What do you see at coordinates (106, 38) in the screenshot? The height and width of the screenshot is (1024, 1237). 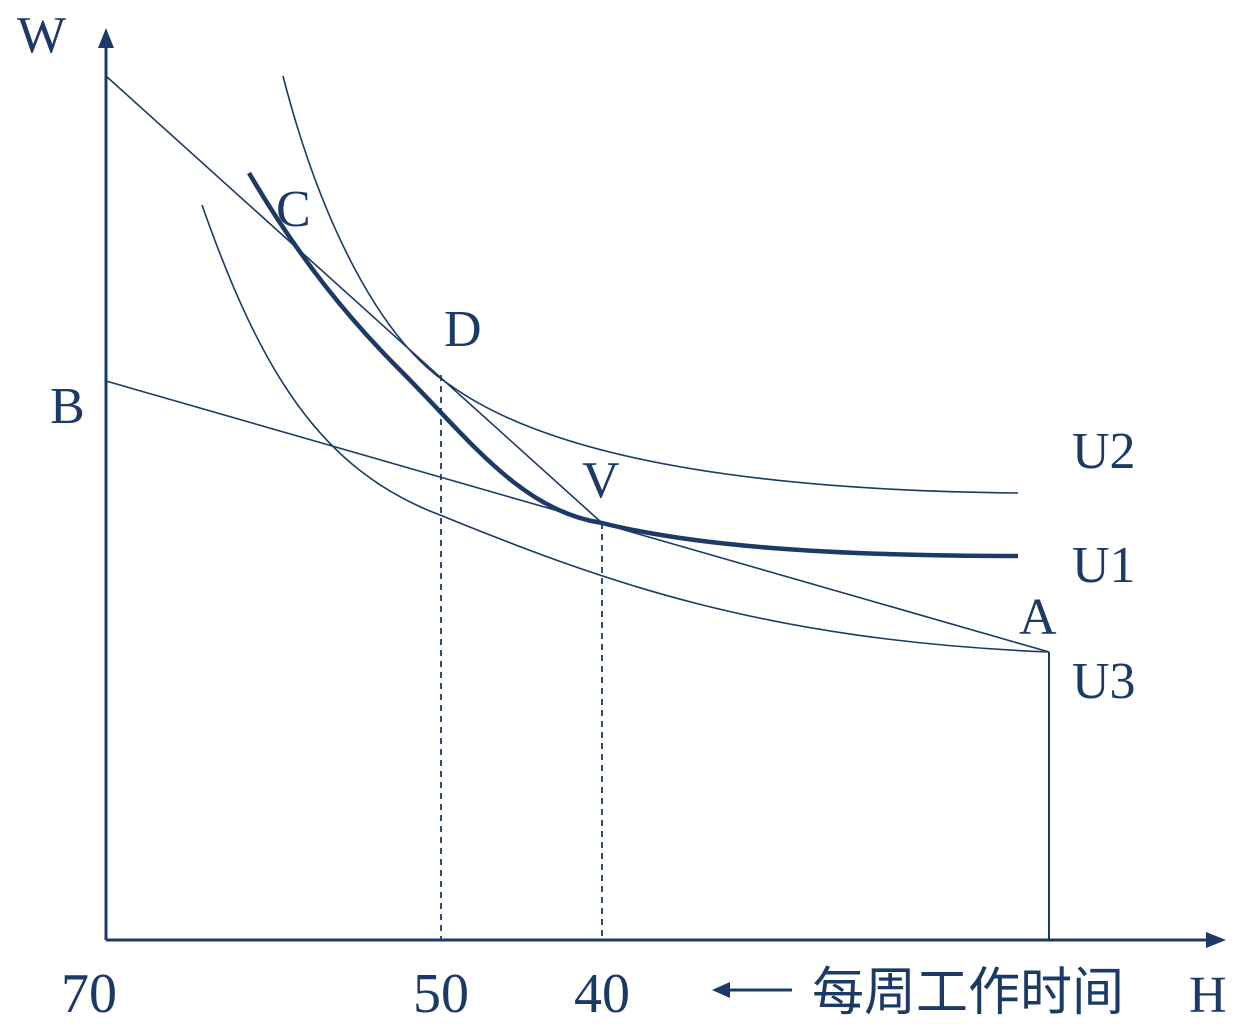 I see `y-axis-arrow` at bounding box center [106, 38].